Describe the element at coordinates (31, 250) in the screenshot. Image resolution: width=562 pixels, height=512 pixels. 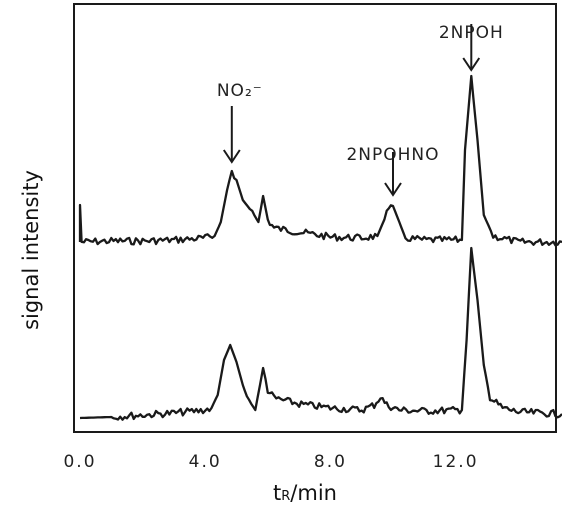
I see `y-axis-label: signal intensity` at that location.